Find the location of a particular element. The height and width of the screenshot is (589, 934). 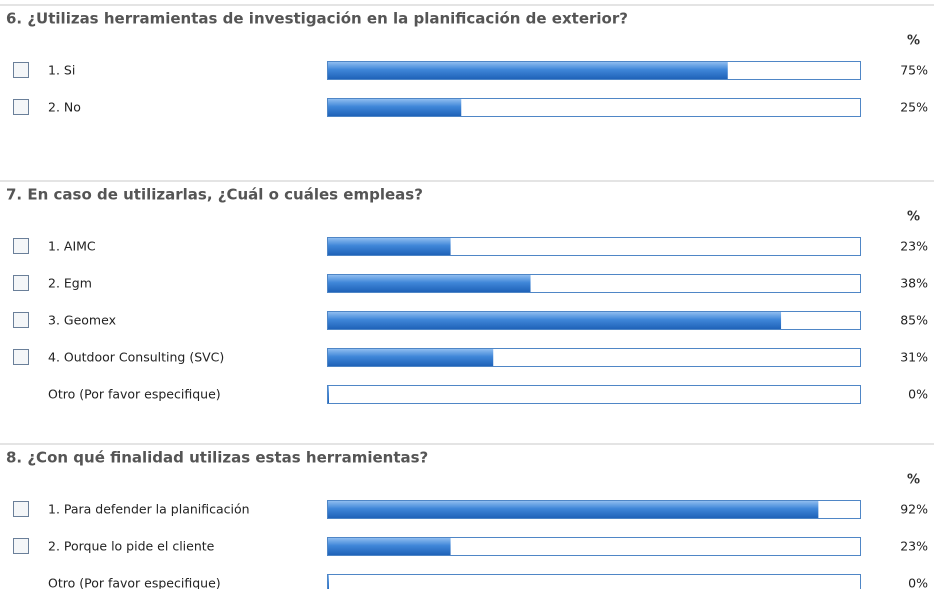

option-label: 1. AIMC is located at coordinates (72, 246).